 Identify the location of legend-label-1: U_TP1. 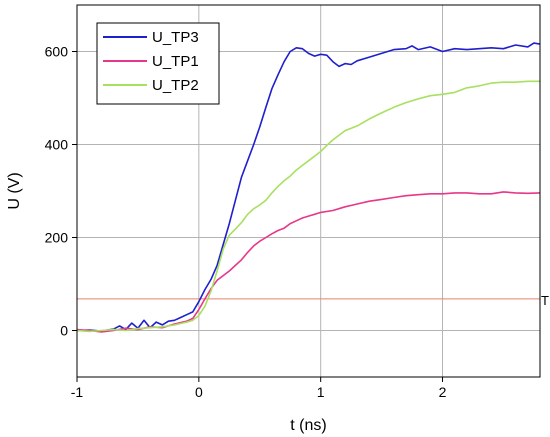
(175, 61).